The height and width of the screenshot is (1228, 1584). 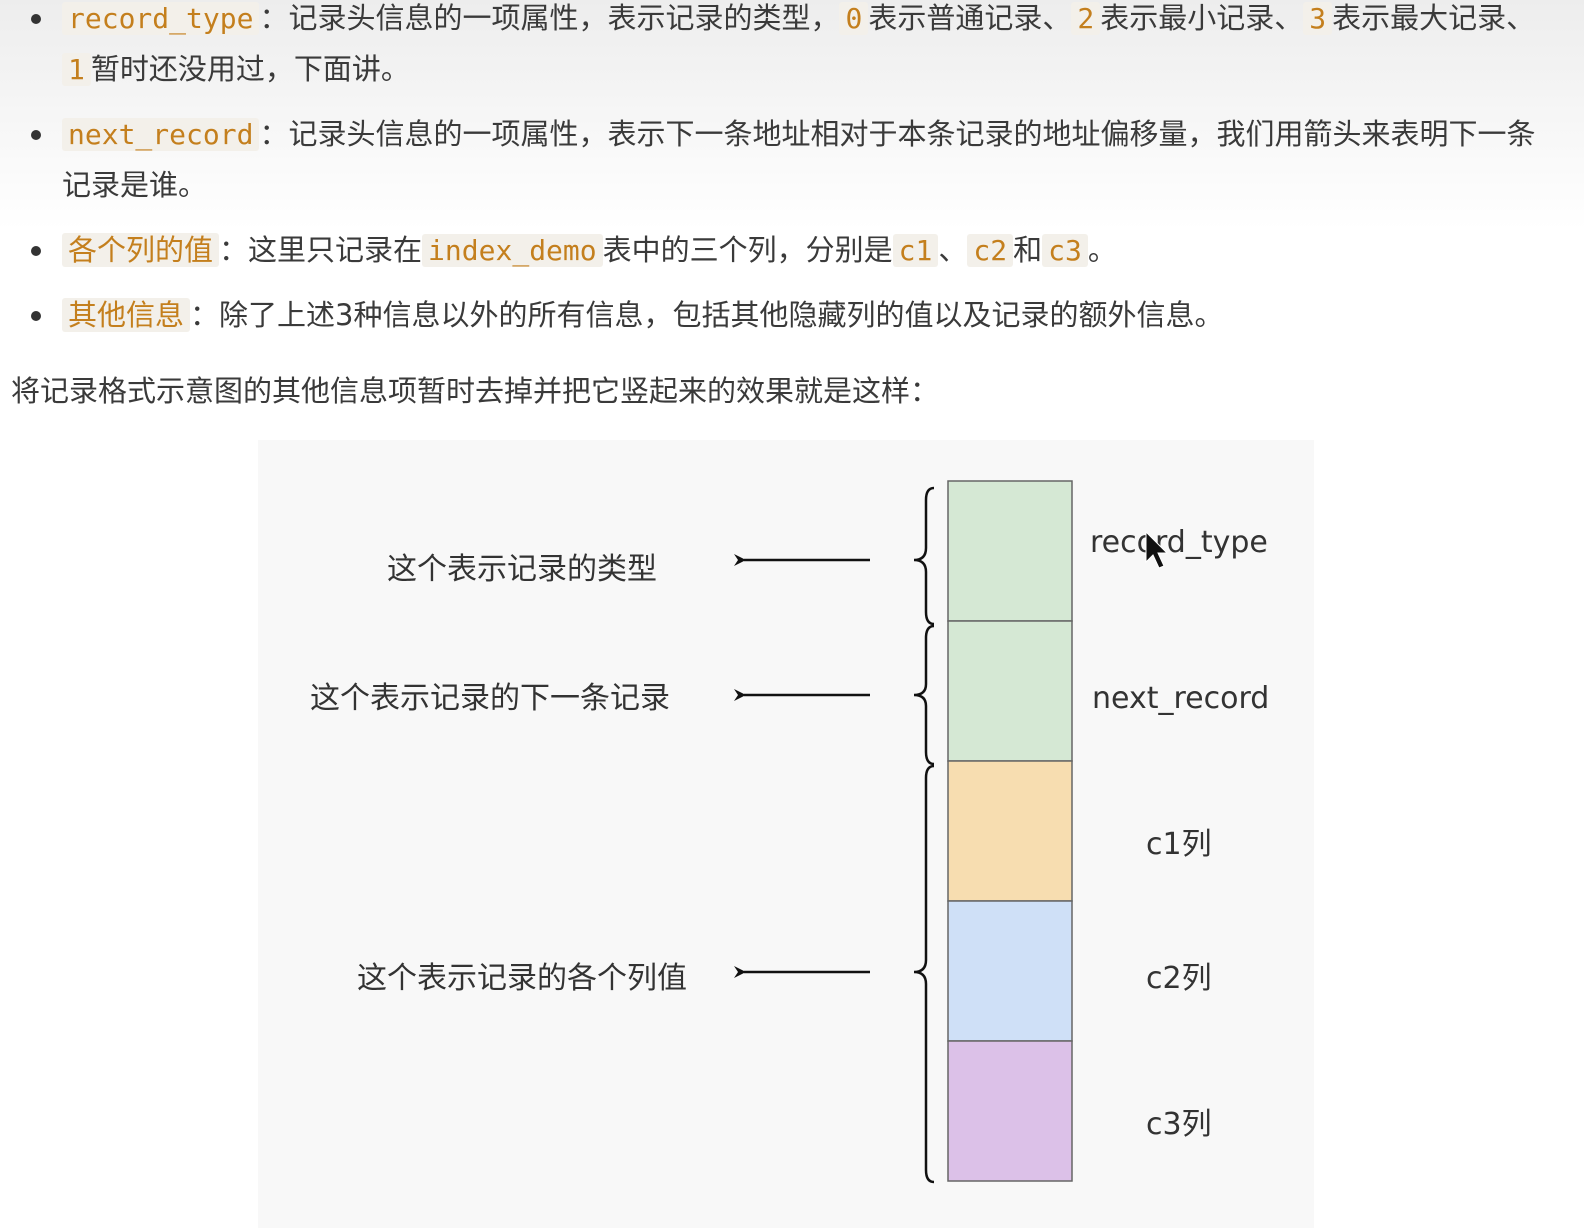 I want to click on value-0: 0, so click(x=854, y=18).